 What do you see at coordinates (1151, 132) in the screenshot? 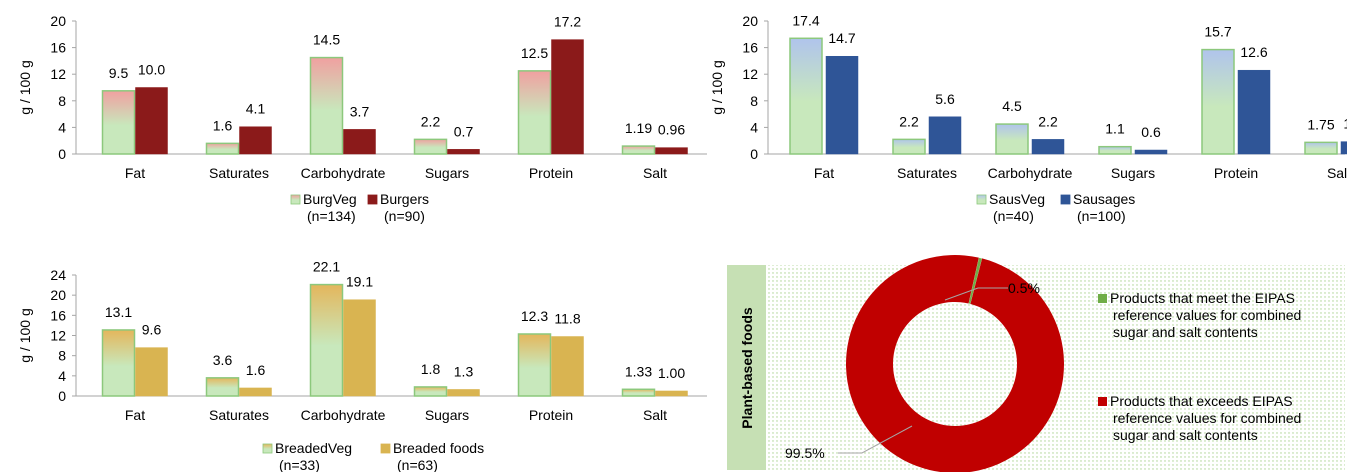
I see `data-label: 0.6` at bounding box center [1151, 132].